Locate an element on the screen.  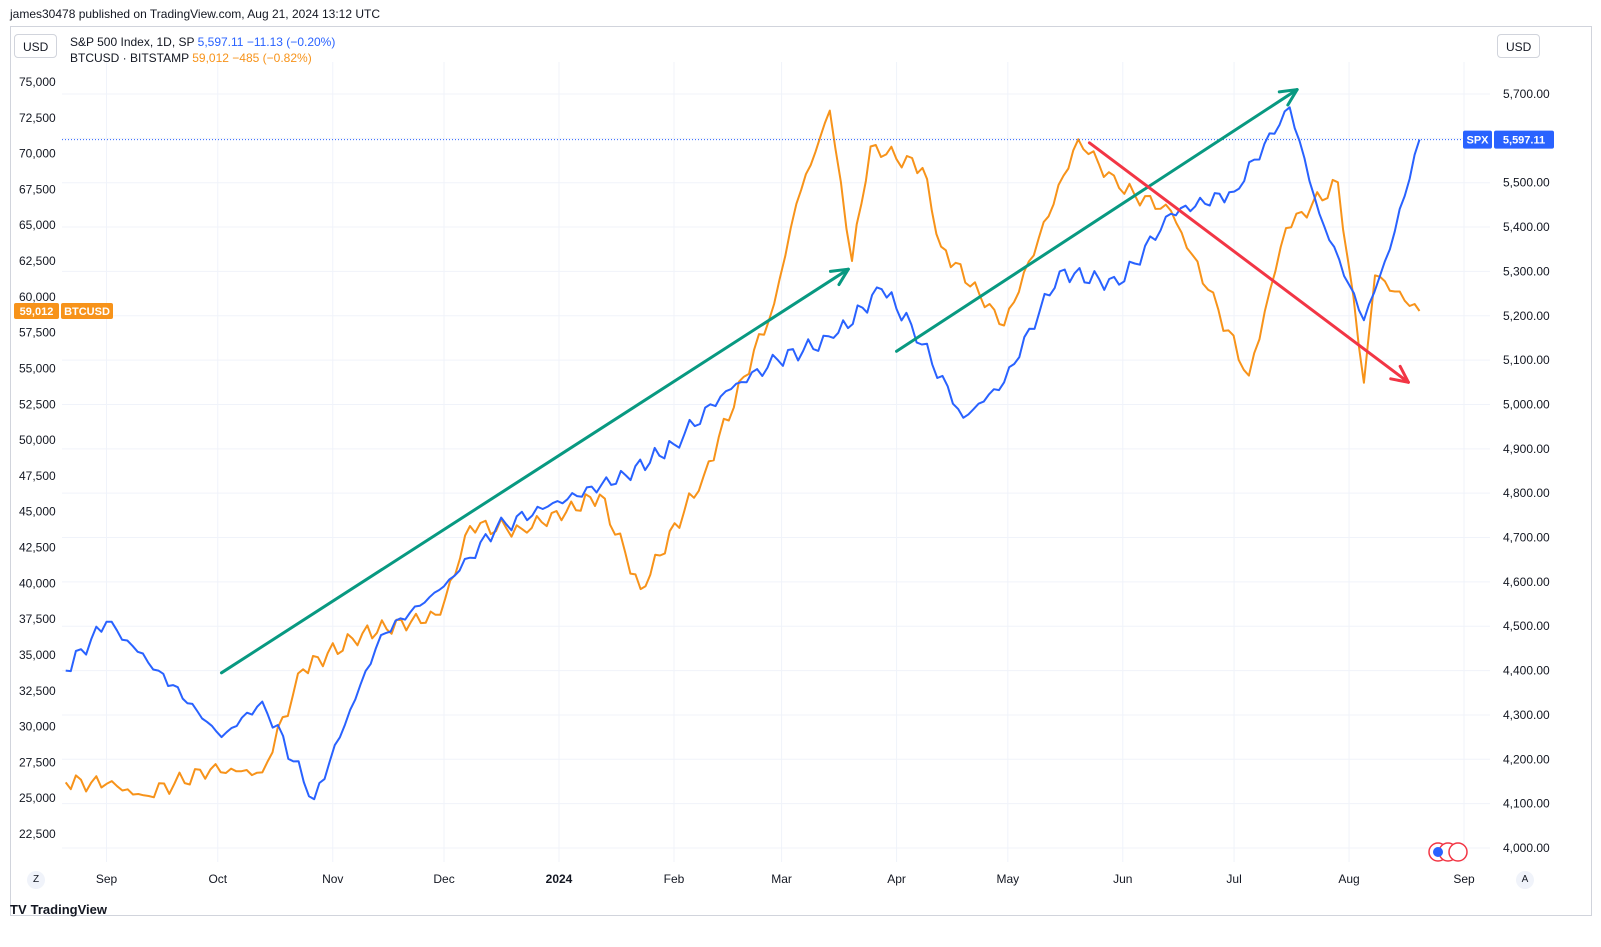
left-axis-tick-label: 27,500 is located at coordinates (37, 762).